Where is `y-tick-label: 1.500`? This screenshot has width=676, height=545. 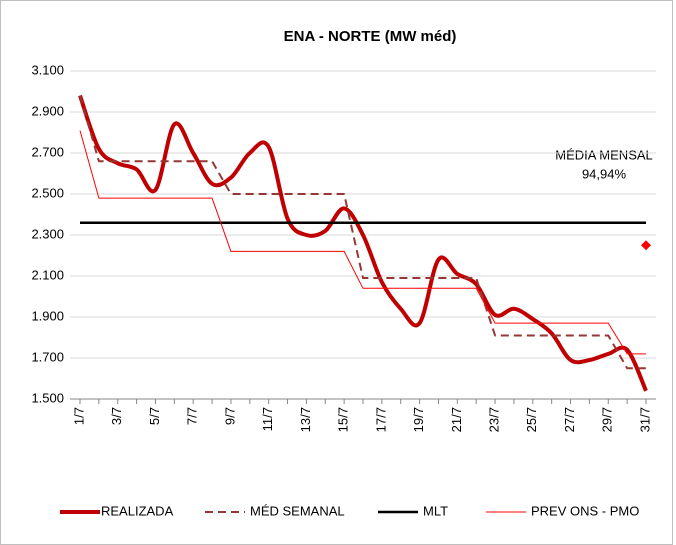 y-tick-label: 1.500 is located at coordinates (47, 397).